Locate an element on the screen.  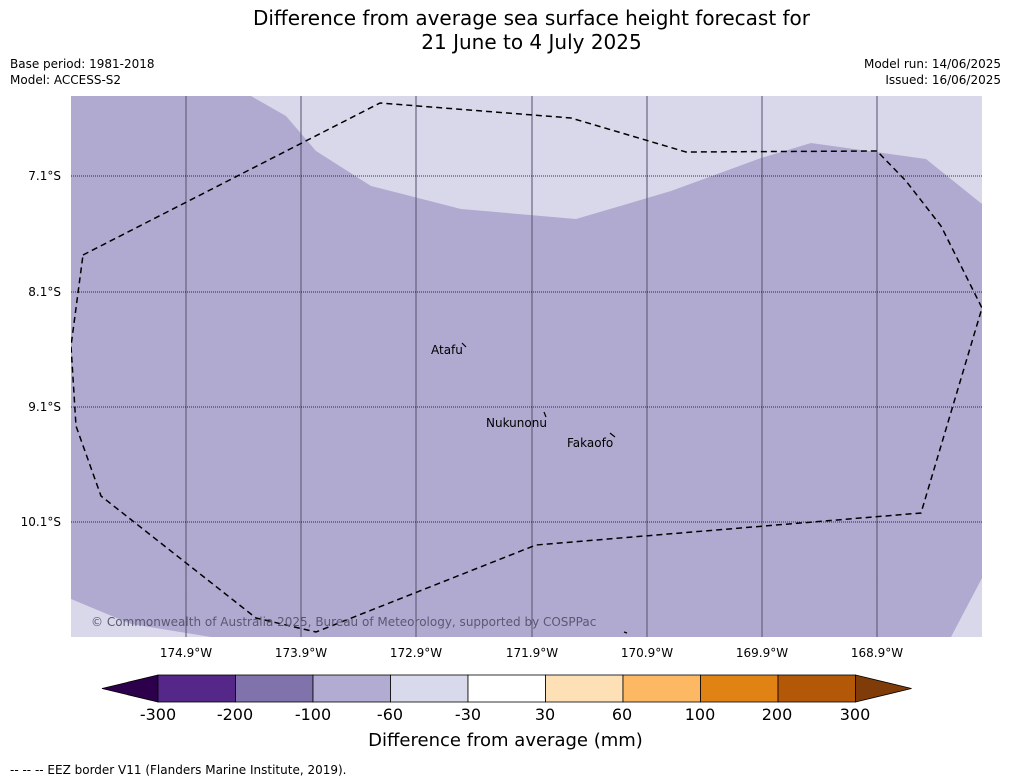
colorbar is located at coordinates (506, 688).